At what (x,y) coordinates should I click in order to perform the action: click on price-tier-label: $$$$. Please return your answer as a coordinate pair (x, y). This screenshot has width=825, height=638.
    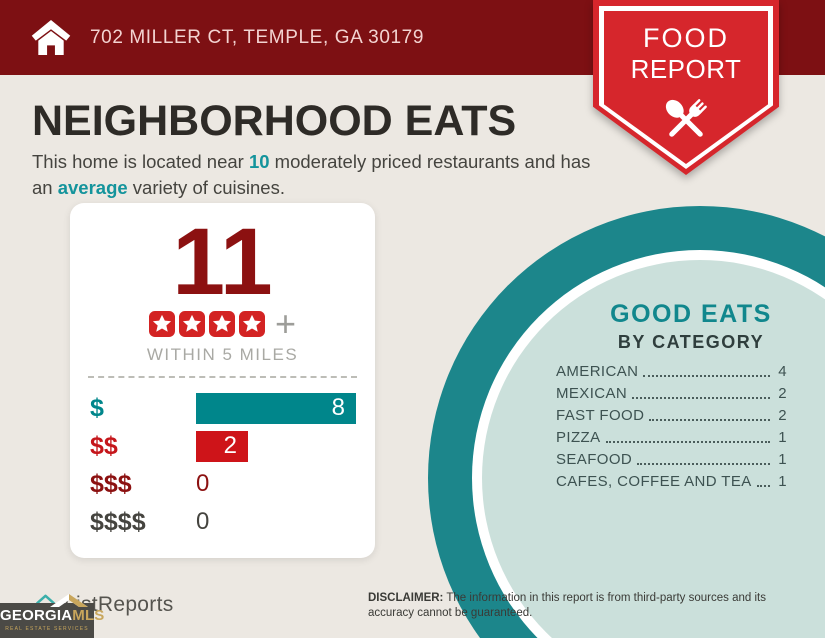
    Looking at the image, I should click on (118, 521).